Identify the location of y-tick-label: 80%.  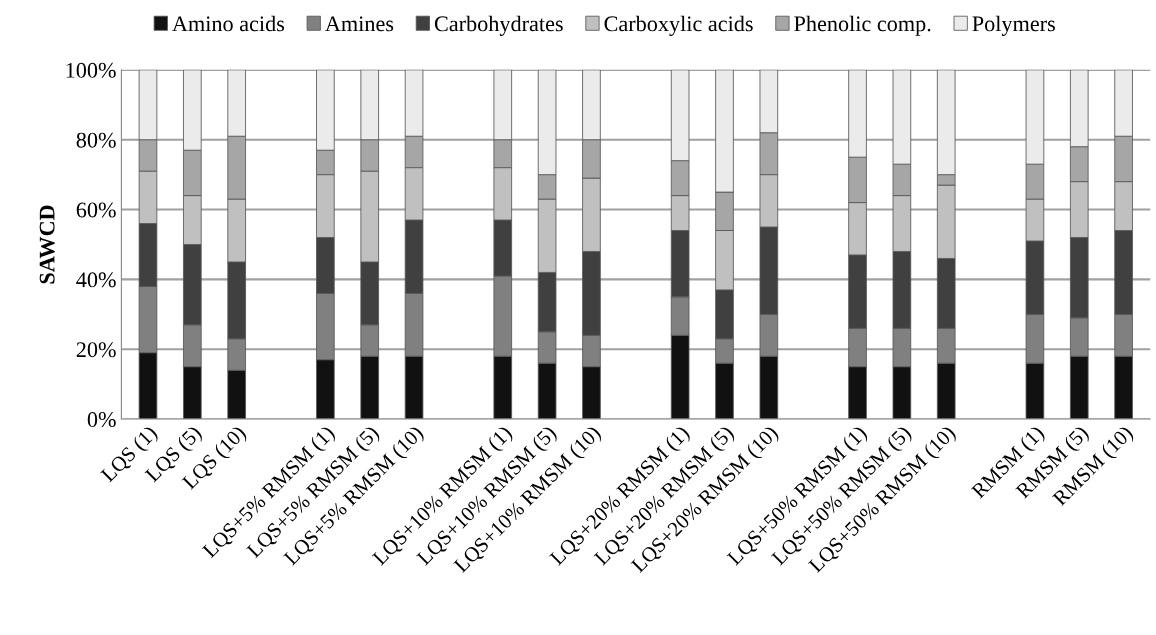
(96, 140).